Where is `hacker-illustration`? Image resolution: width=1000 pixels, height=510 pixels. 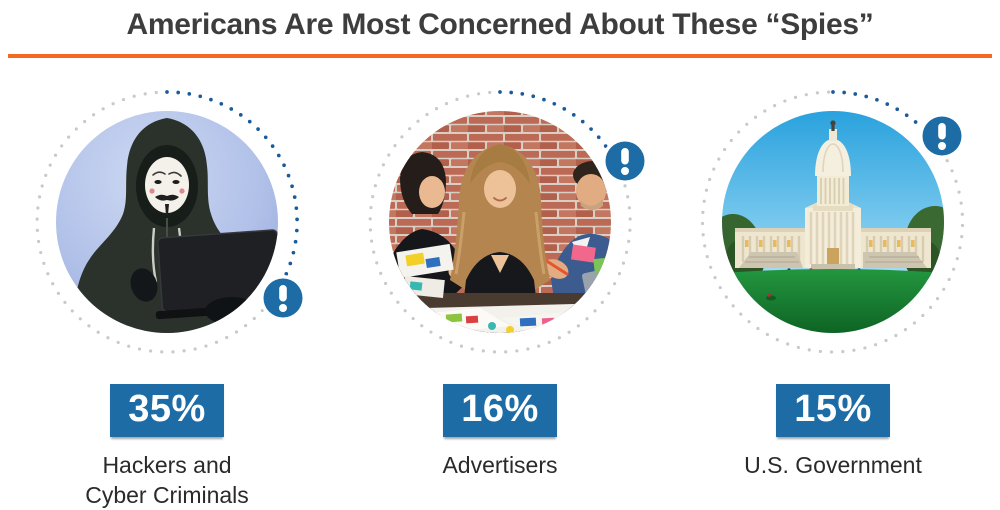 hacker-illustration is located at coordinates (170, 222).